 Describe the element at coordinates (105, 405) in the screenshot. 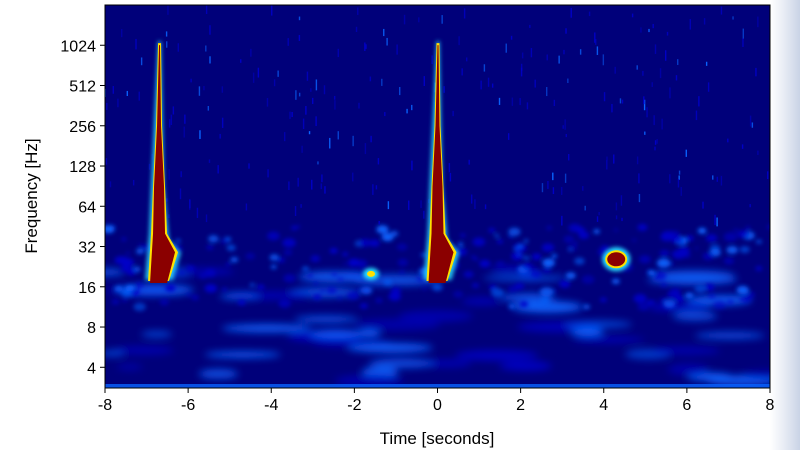

I see `x-tick-label: -8` at that location.